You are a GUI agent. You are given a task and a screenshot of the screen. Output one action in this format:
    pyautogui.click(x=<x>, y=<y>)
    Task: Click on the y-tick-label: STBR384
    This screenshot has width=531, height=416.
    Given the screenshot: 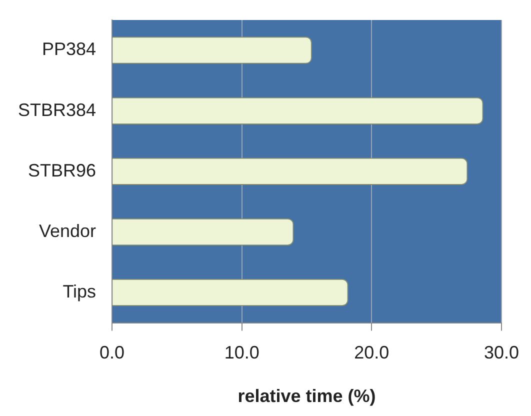 What is the action you would take?
    pyautogui.click(x=57, y=110)
    